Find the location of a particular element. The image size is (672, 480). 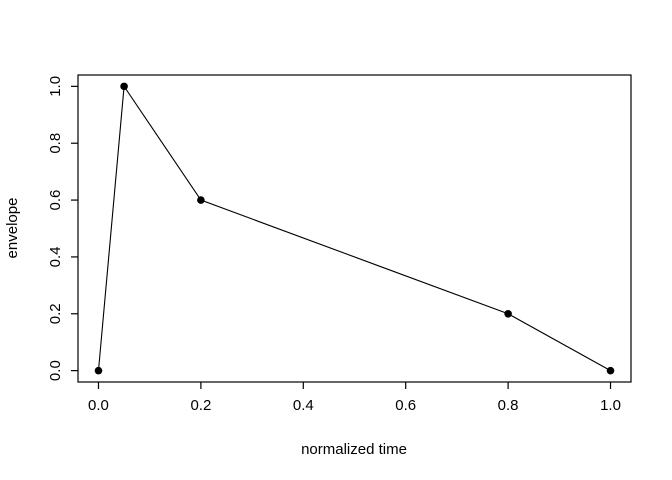

y-tick-label: 0.4 is located at coordinates (55, 256).